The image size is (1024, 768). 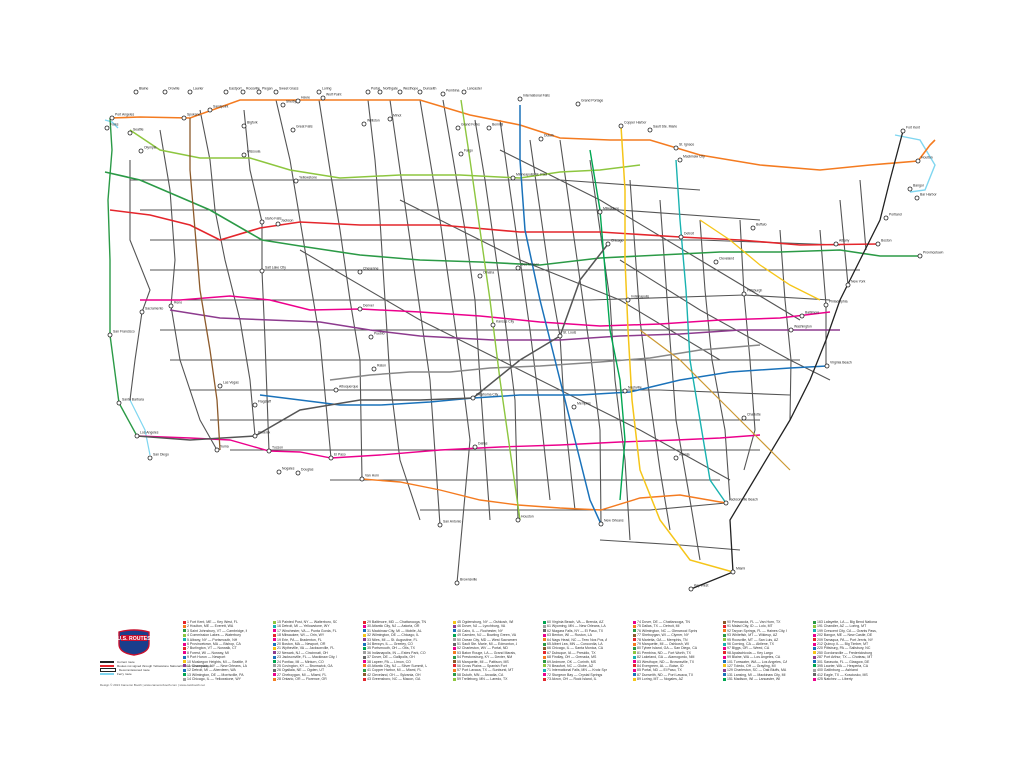 I want to click on route-table-label: 15 Painted Post, NY — Walterboro, SC, so click(x=307, y=622).